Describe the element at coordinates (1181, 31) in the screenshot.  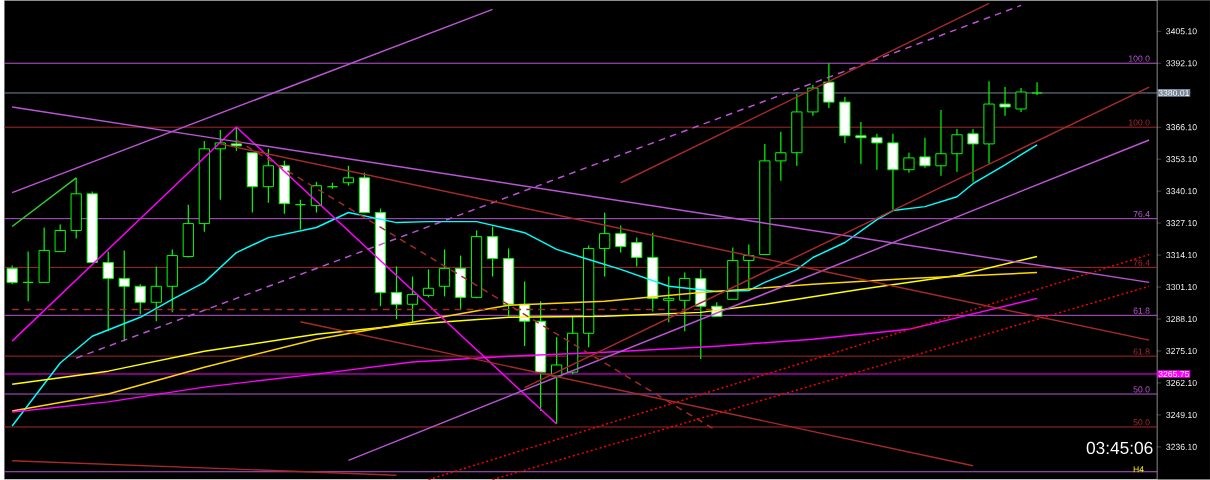
I see `y-tick-label: 3405.10` at that location.